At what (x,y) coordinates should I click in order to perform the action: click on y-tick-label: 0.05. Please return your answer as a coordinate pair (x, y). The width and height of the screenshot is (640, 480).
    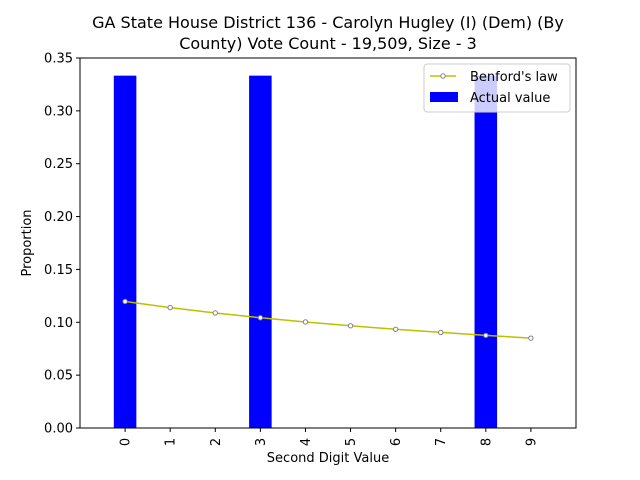
    Looking at the image, I should click on (58, 376).